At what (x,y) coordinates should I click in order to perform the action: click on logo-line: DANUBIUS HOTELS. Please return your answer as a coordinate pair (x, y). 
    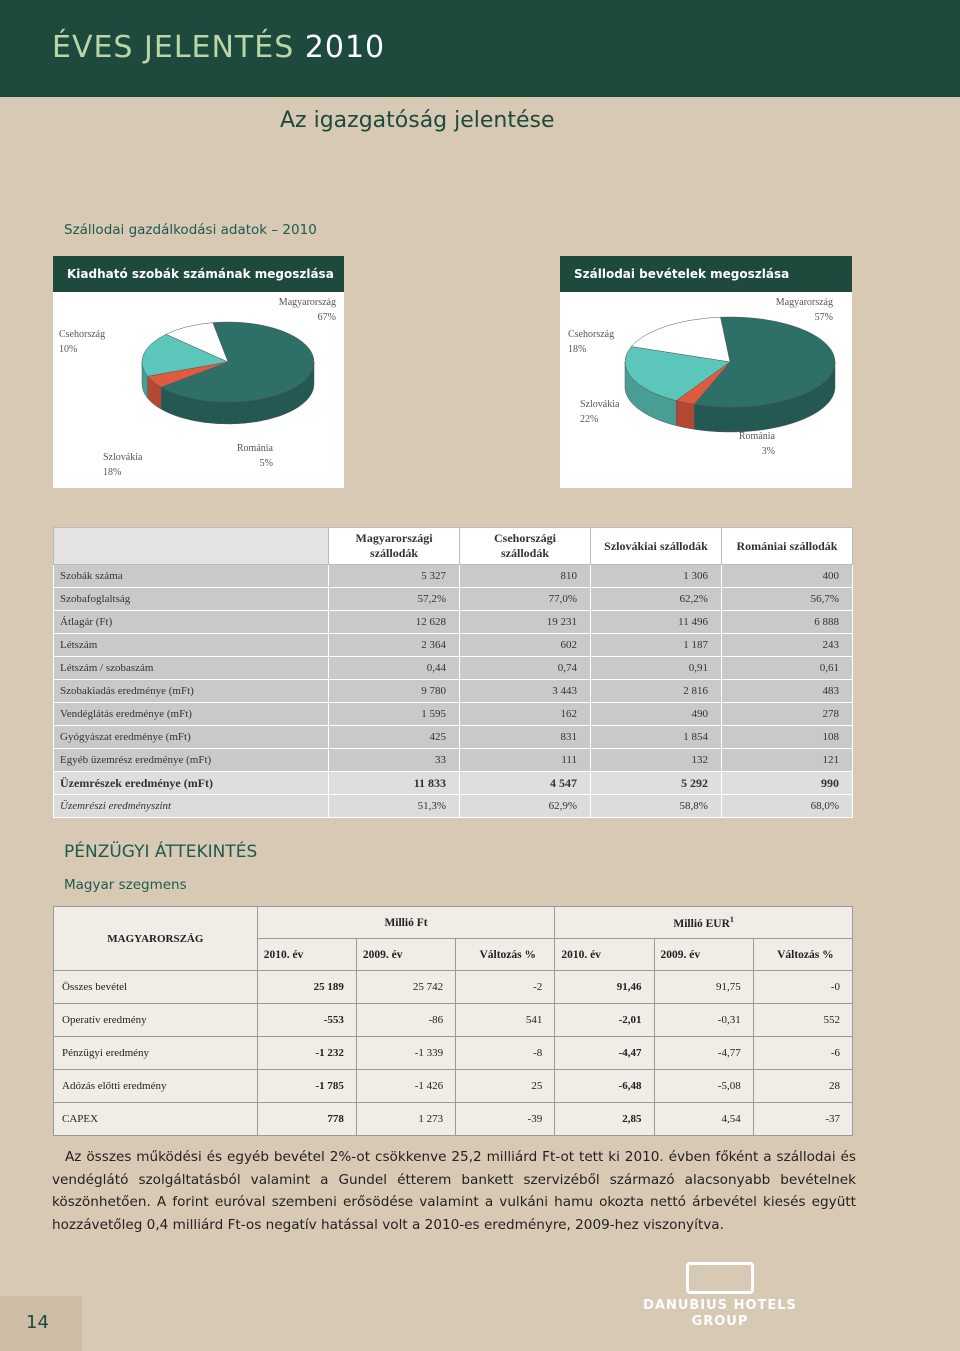
    Looking at the image, I should click on (720, 1305).